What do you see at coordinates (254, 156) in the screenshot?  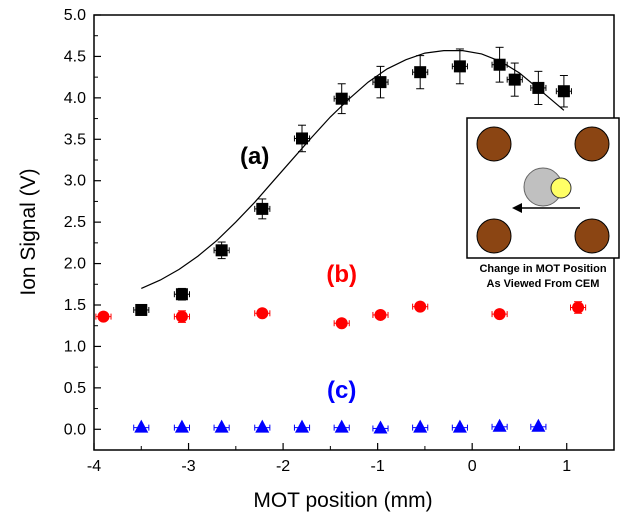 I see `series-label-a: (a)` at bounding box center [254, 156].